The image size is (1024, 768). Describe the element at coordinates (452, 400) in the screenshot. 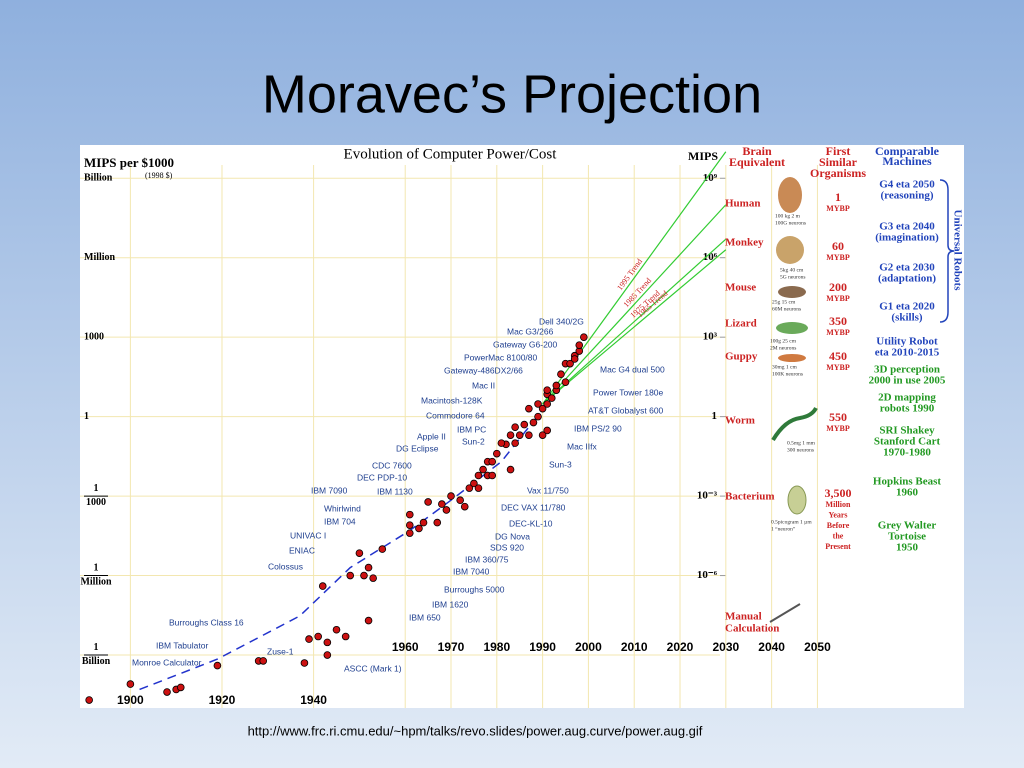

I see `machine-label: Macintosh-128K` at that location.